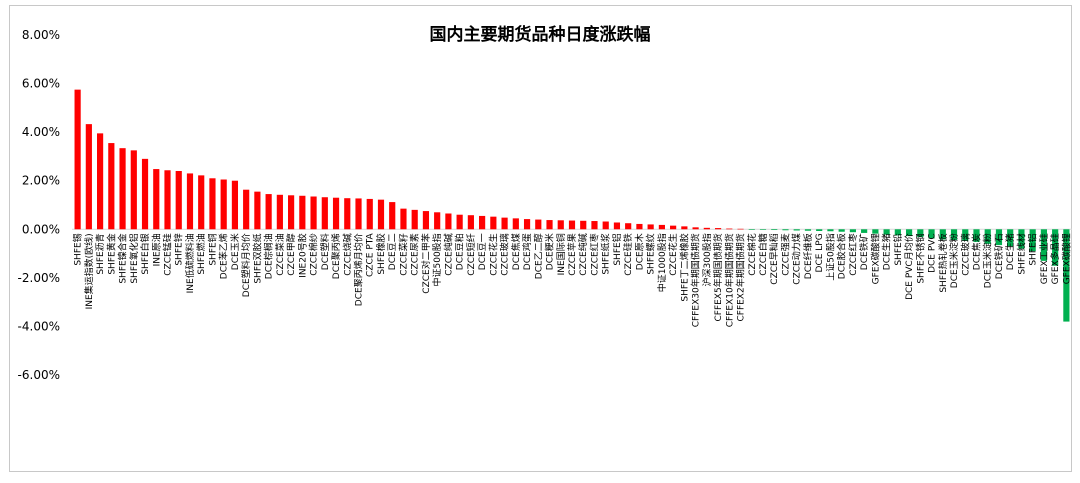  I want to click on x-tick-label: CZCE菜油, so click(280, 254).